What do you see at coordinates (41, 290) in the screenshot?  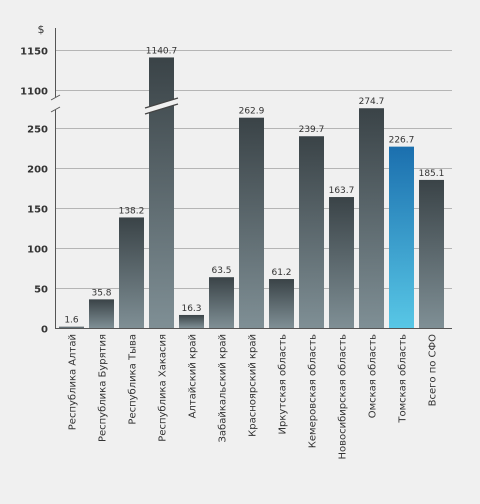 I see `y-tick-label: 50` at bounding box center [41, 290].